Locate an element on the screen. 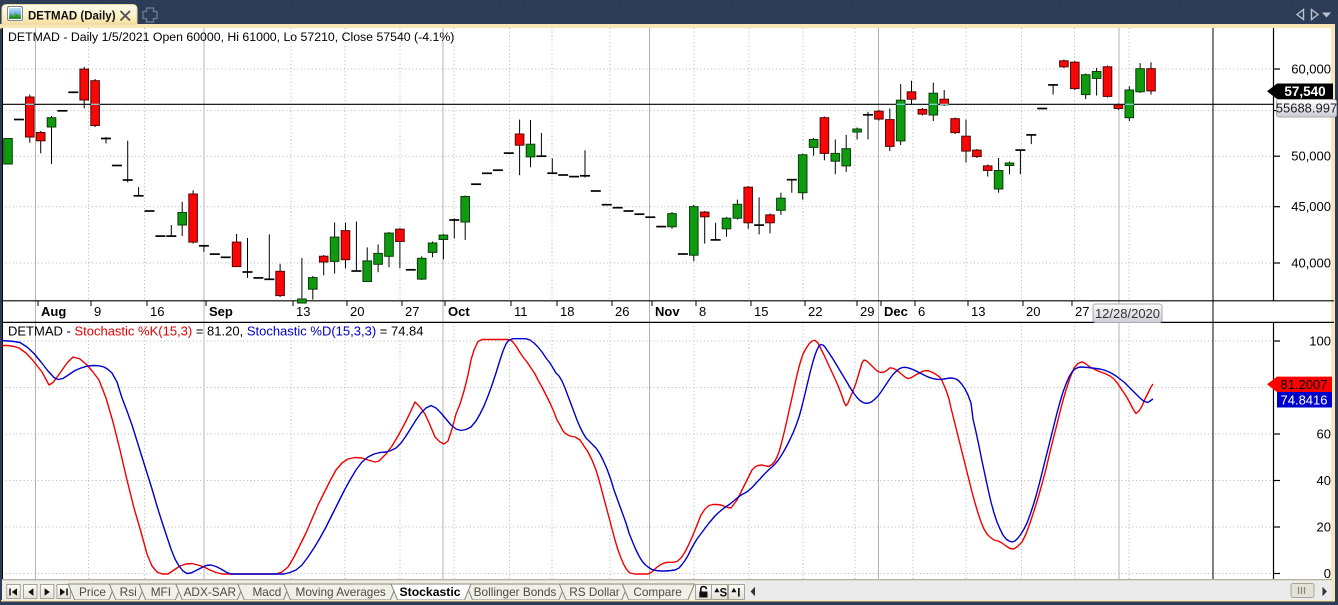  svg-text: 74.8416 is located at coordinates (1304, 400).